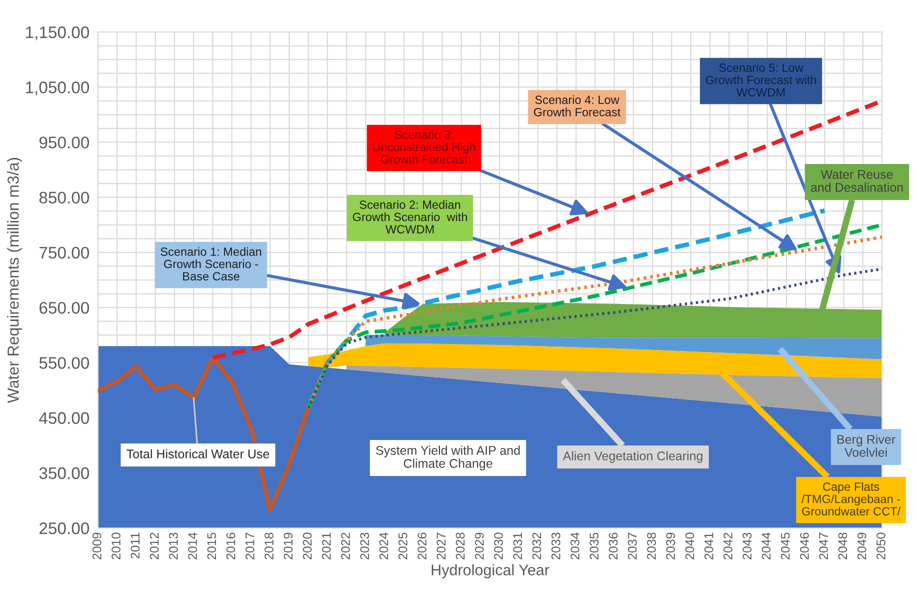 The image size is (917, 589). I want to click on x-tick-label: 2038, so click(651, 546).